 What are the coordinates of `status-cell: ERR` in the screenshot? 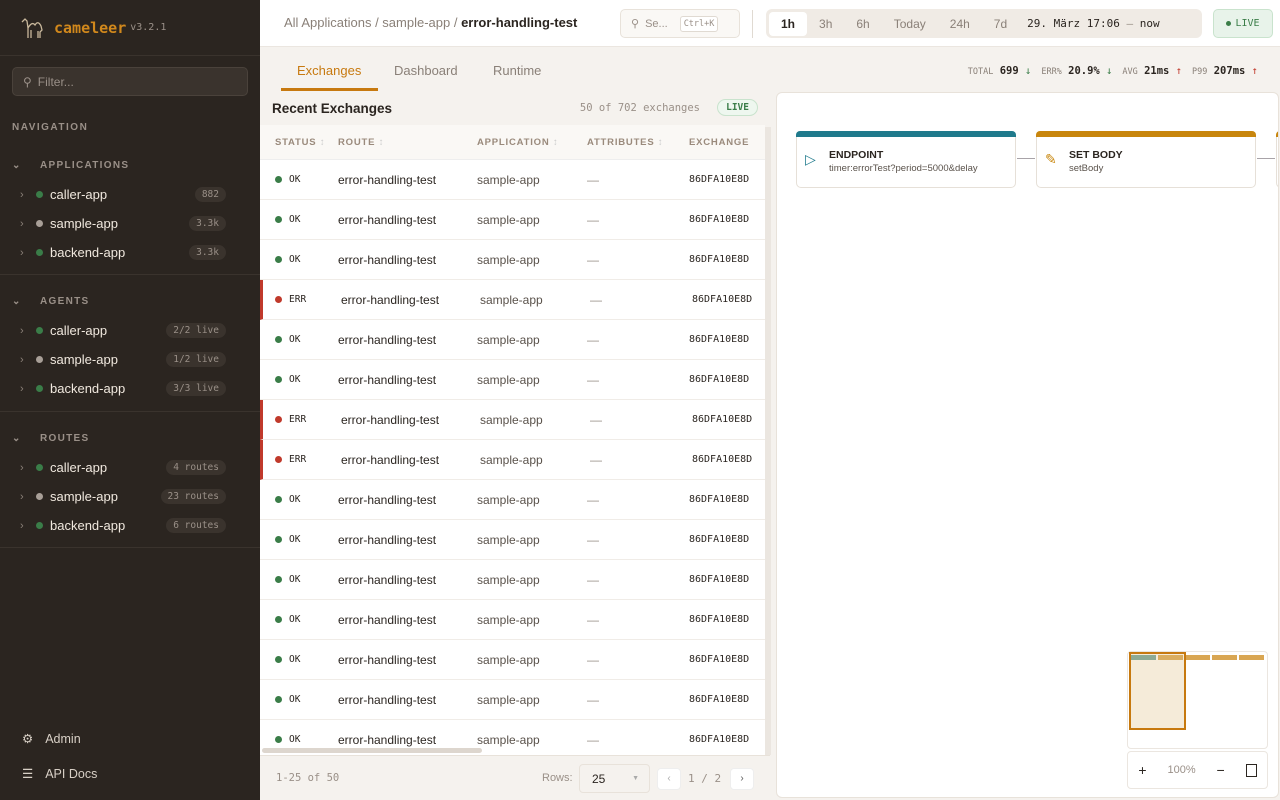 It's located at (302, 459).